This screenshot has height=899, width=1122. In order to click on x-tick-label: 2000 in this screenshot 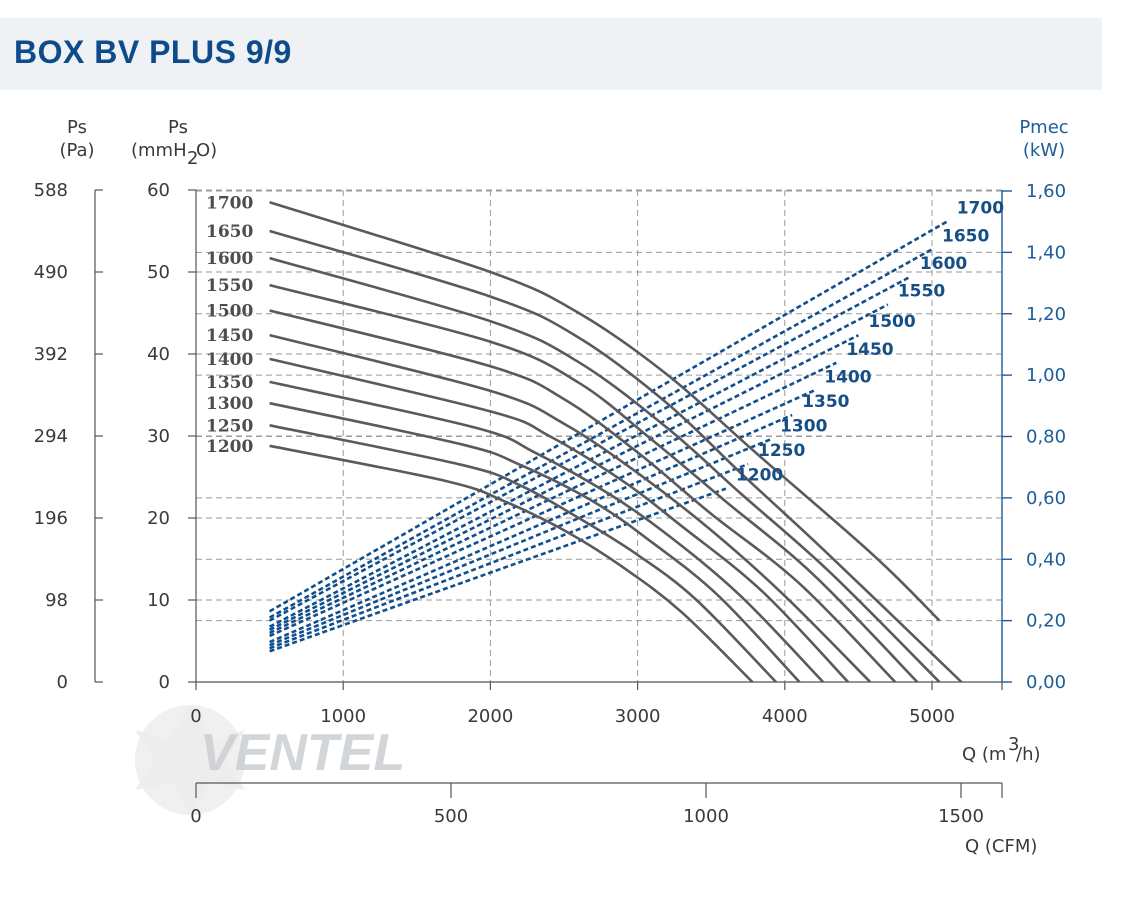, I will do `click(490, 716)`.